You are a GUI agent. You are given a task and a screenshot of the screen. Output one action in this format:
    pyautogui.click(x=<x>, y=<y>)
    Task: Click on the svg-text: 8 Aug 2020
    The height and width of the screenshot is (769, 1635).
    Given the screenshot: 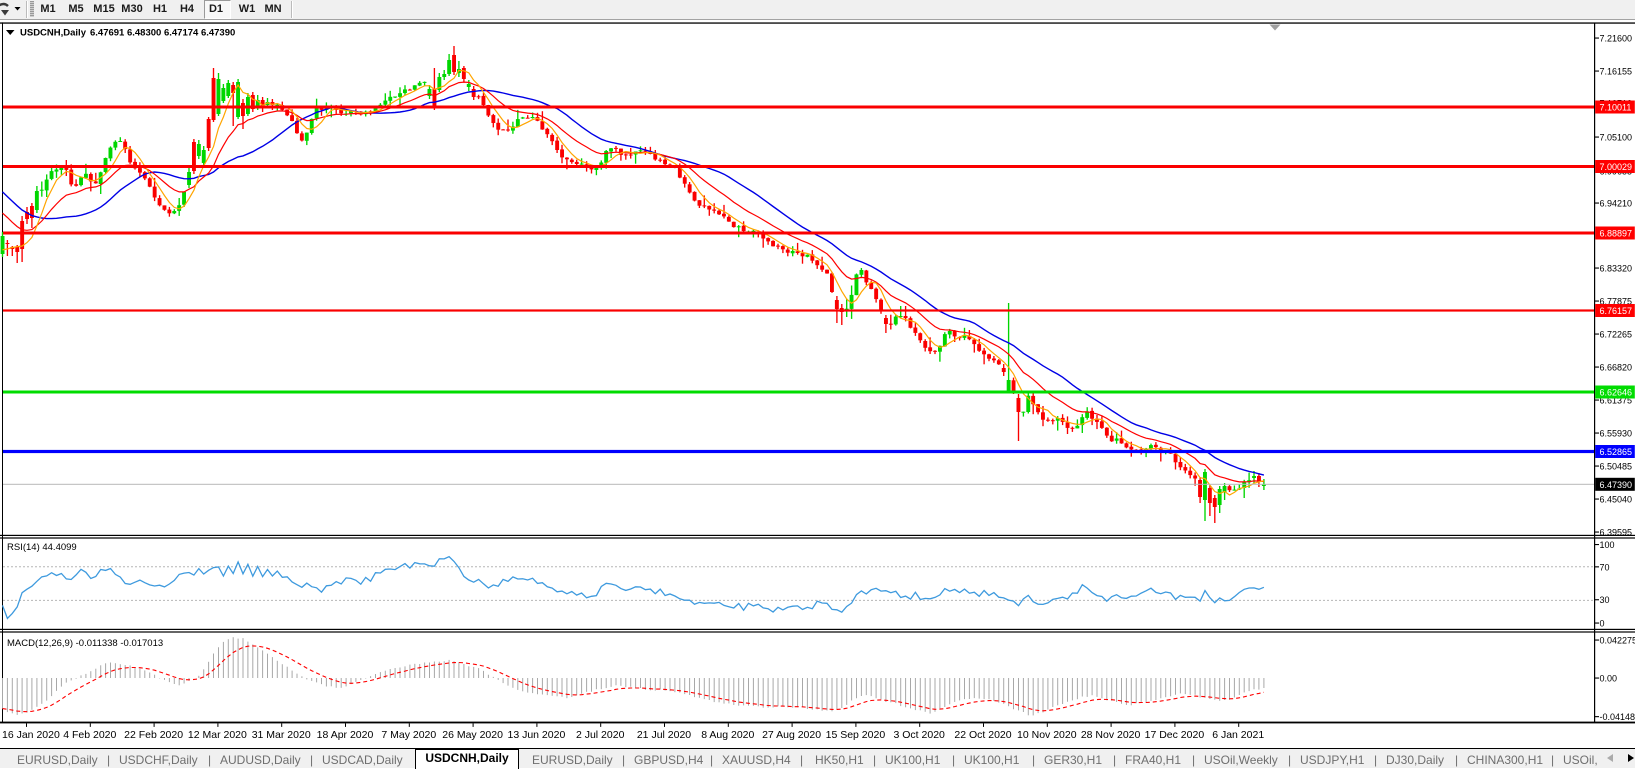 What is the action you would take?
    pyautogui.click(x=727, y=735)
    